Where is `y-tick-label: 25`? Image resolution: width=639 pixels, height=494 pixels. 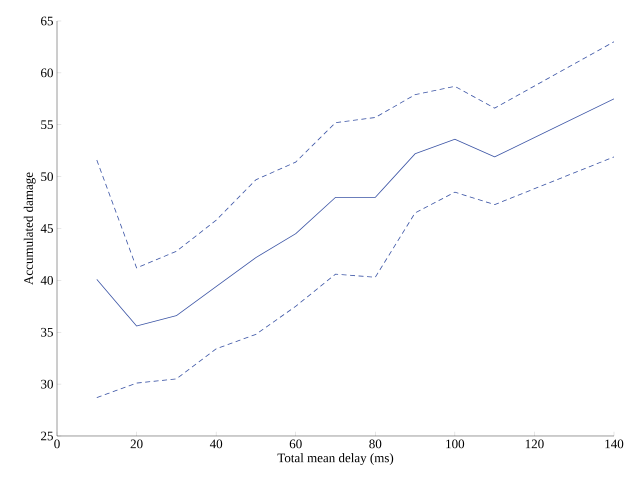
y-tick-label: 25 is located at coordinates (47, 436).